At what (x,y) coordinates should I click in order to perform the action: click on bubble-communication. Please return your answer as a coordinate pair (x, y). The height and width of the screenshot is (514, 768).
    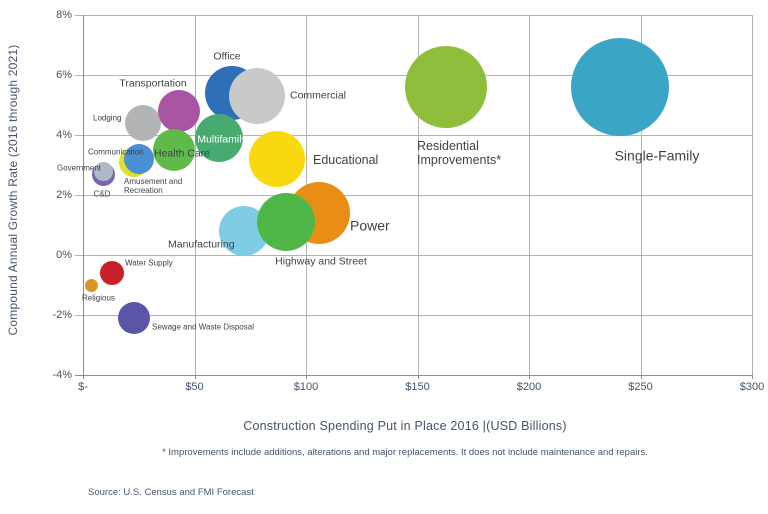
    Looking at the image, I should click on (138, 159).